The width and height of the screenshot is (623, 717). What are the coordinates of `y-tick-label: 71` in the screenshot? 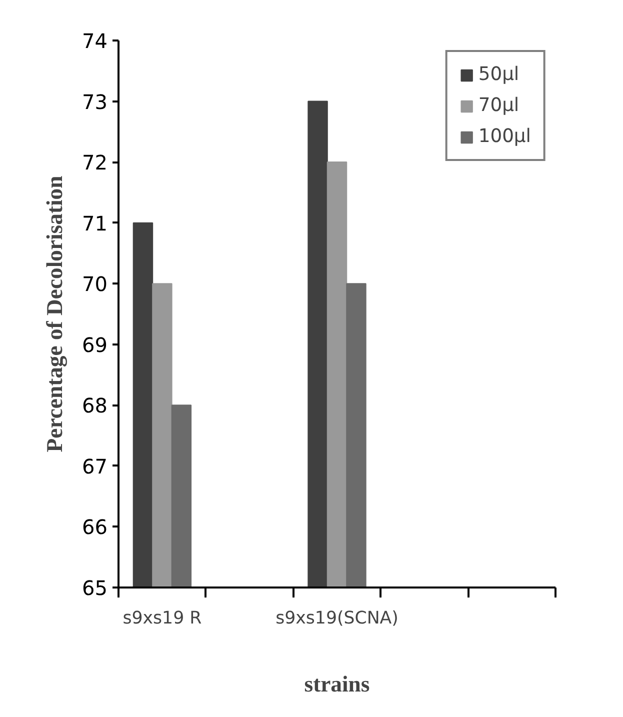 It's located at (95, 223).